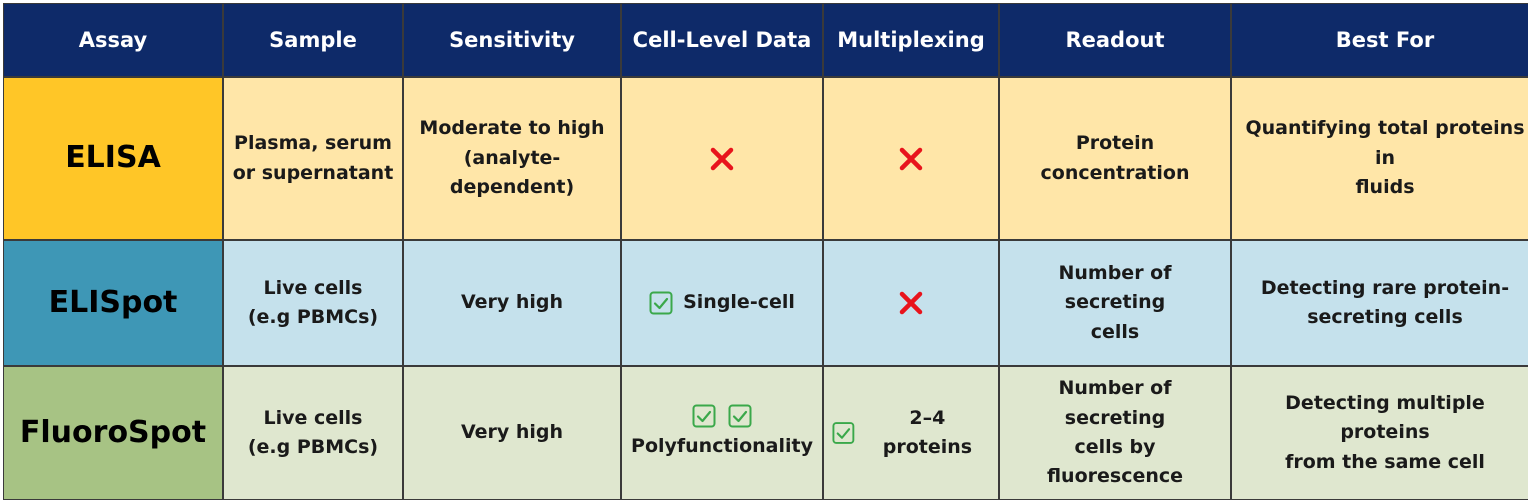  I want to click on elispot-readout-cell: Number of secreting cells, so click(1115, 303).